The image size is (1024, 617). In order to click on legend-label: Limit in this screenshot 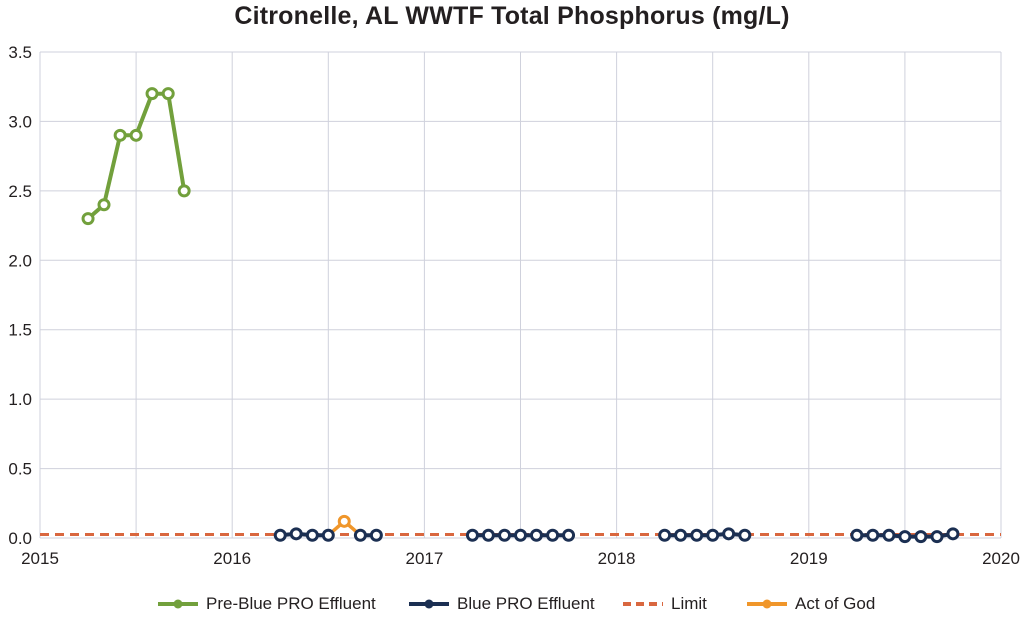, I will do `click(689, 603)`.